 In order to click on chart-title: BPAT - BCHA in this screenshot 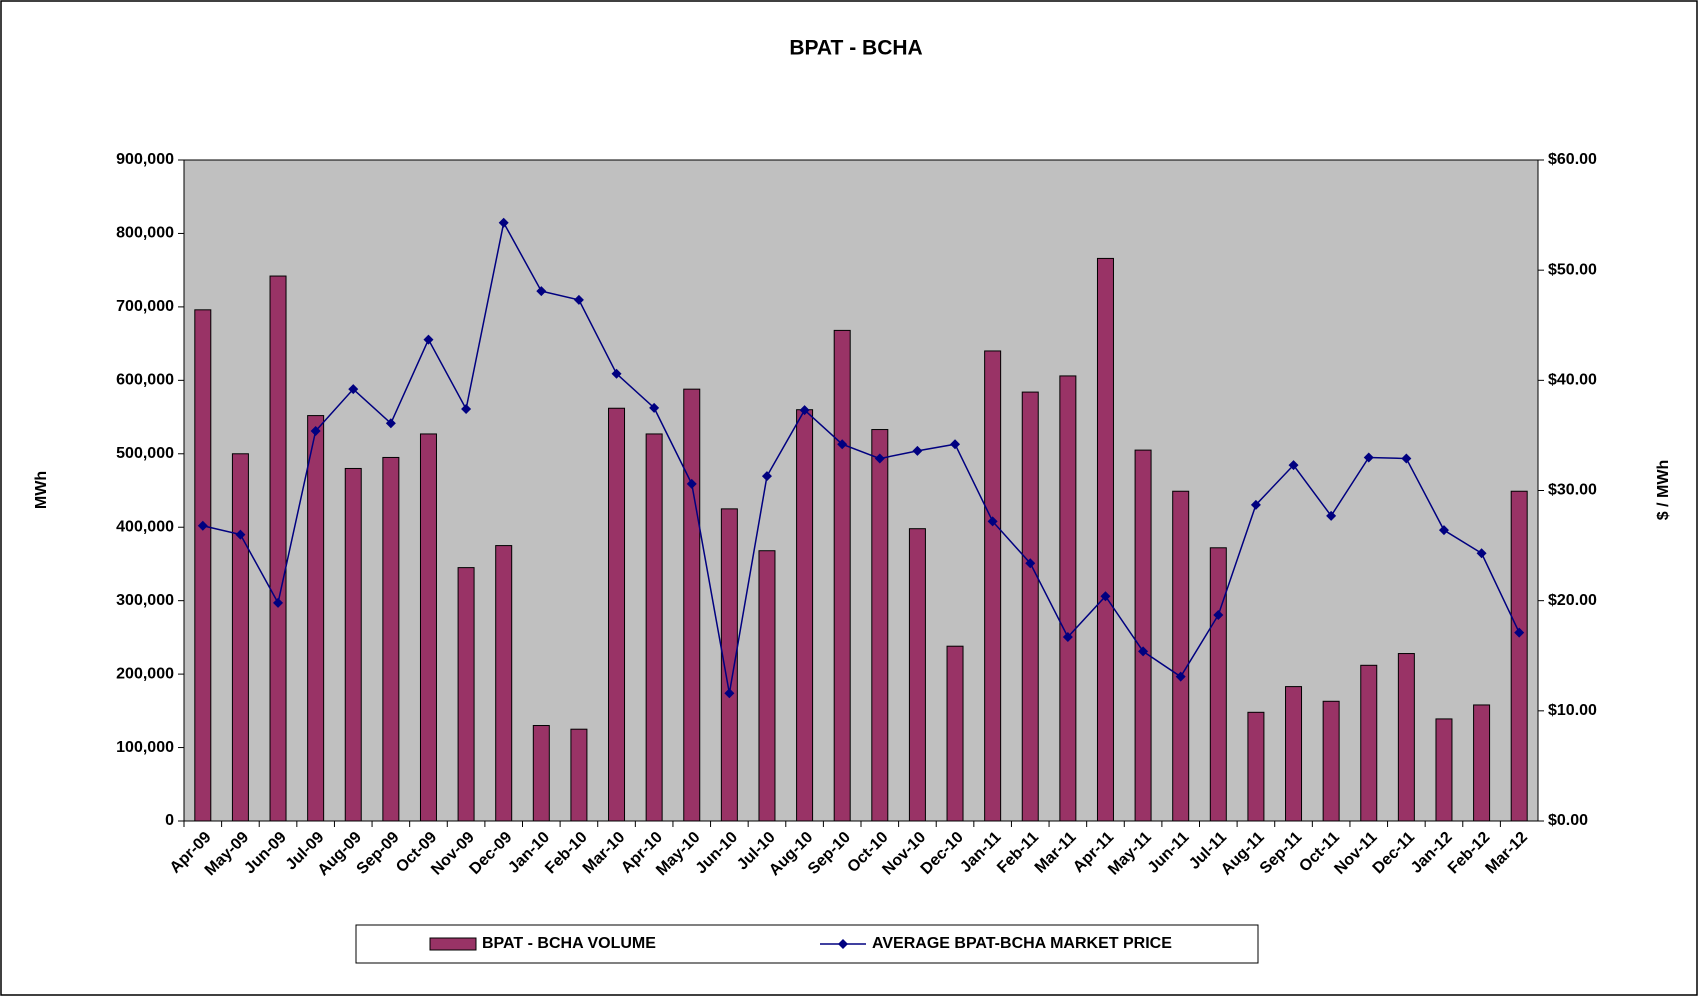, I will do `click(855, 48)`.